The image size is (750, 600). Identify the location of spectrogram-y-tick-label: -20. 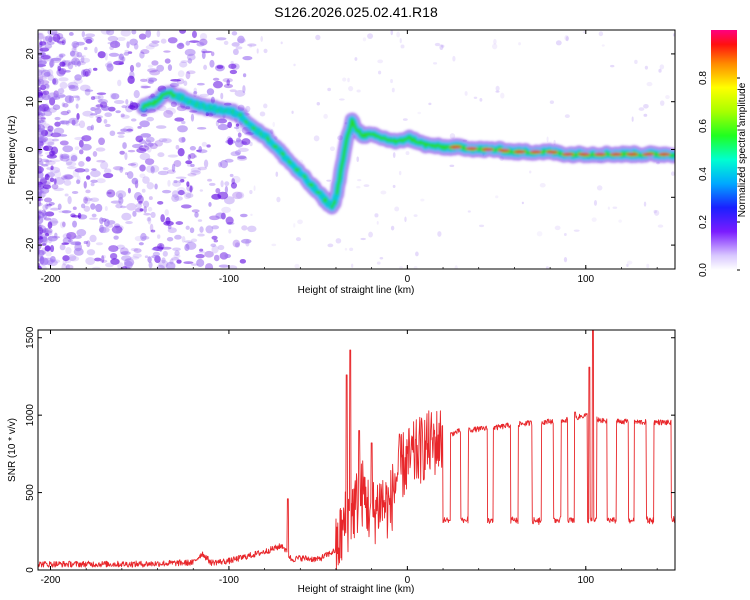
(30, 244).